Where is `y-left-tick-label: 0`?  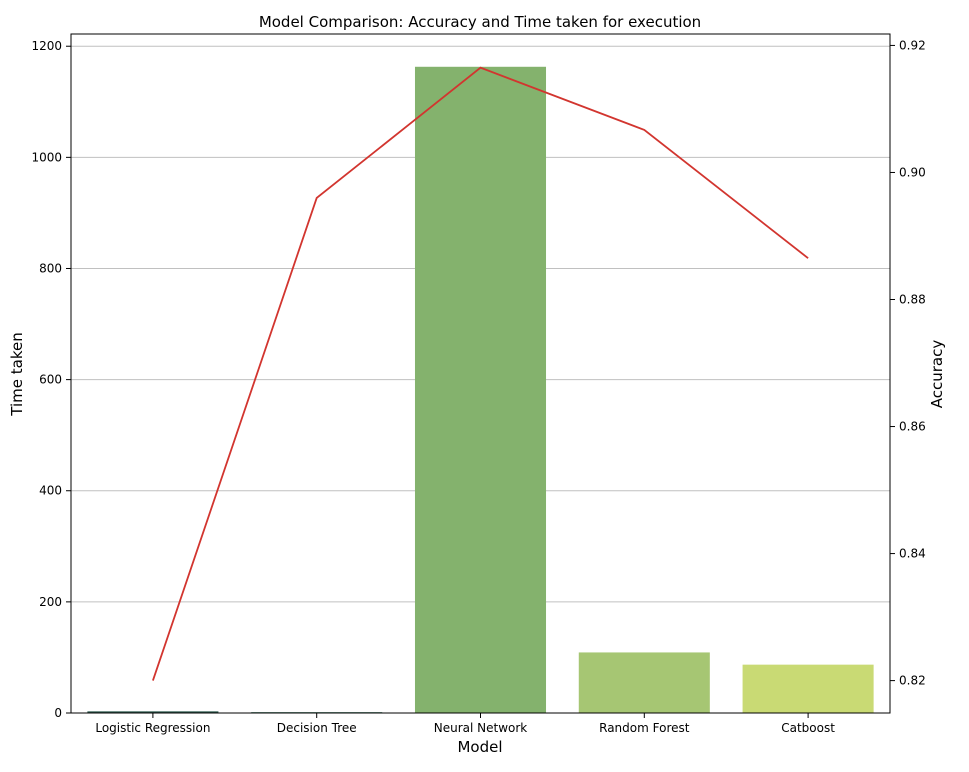
y-left-tick-label: 0 is located at coordinates (58, 713).